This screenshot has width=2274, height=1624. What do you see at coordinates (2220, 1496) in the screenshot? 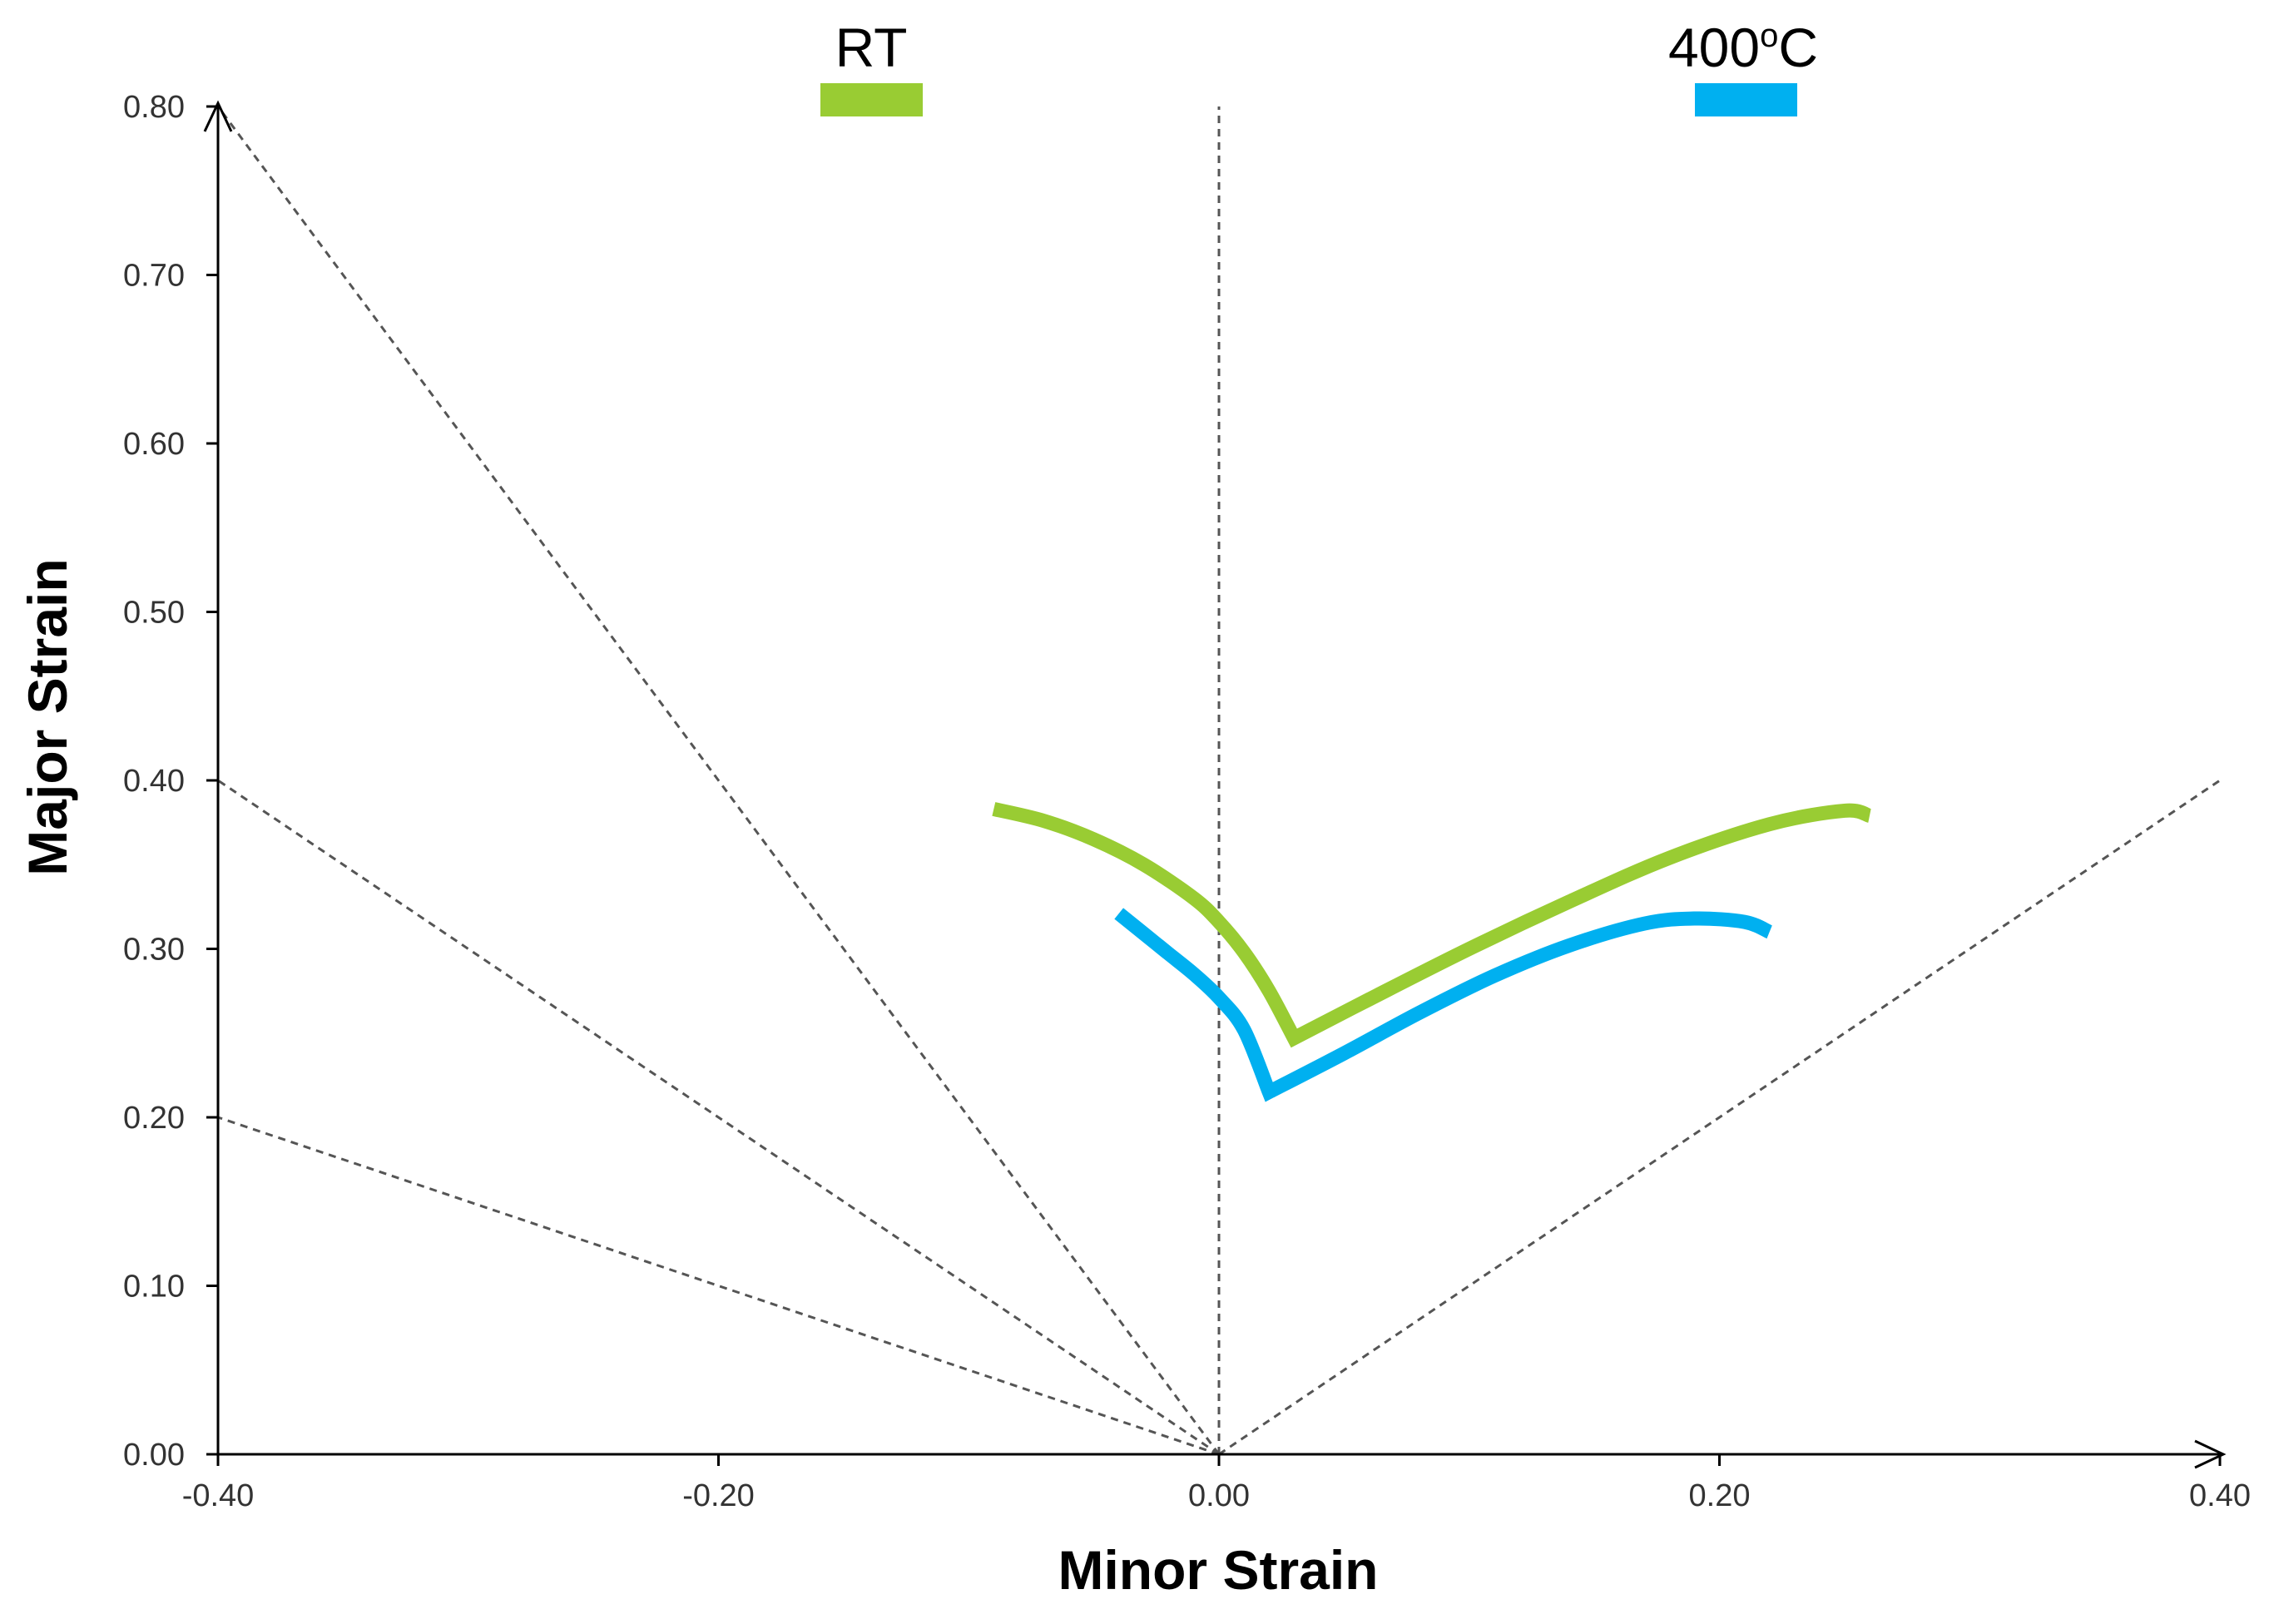
I see `x-tick-label: 0.40` at bounding box center [2220, 1496].